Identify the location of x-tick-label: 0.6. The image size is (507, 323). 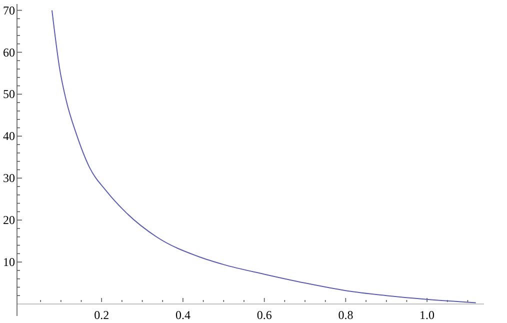
(264, 315).